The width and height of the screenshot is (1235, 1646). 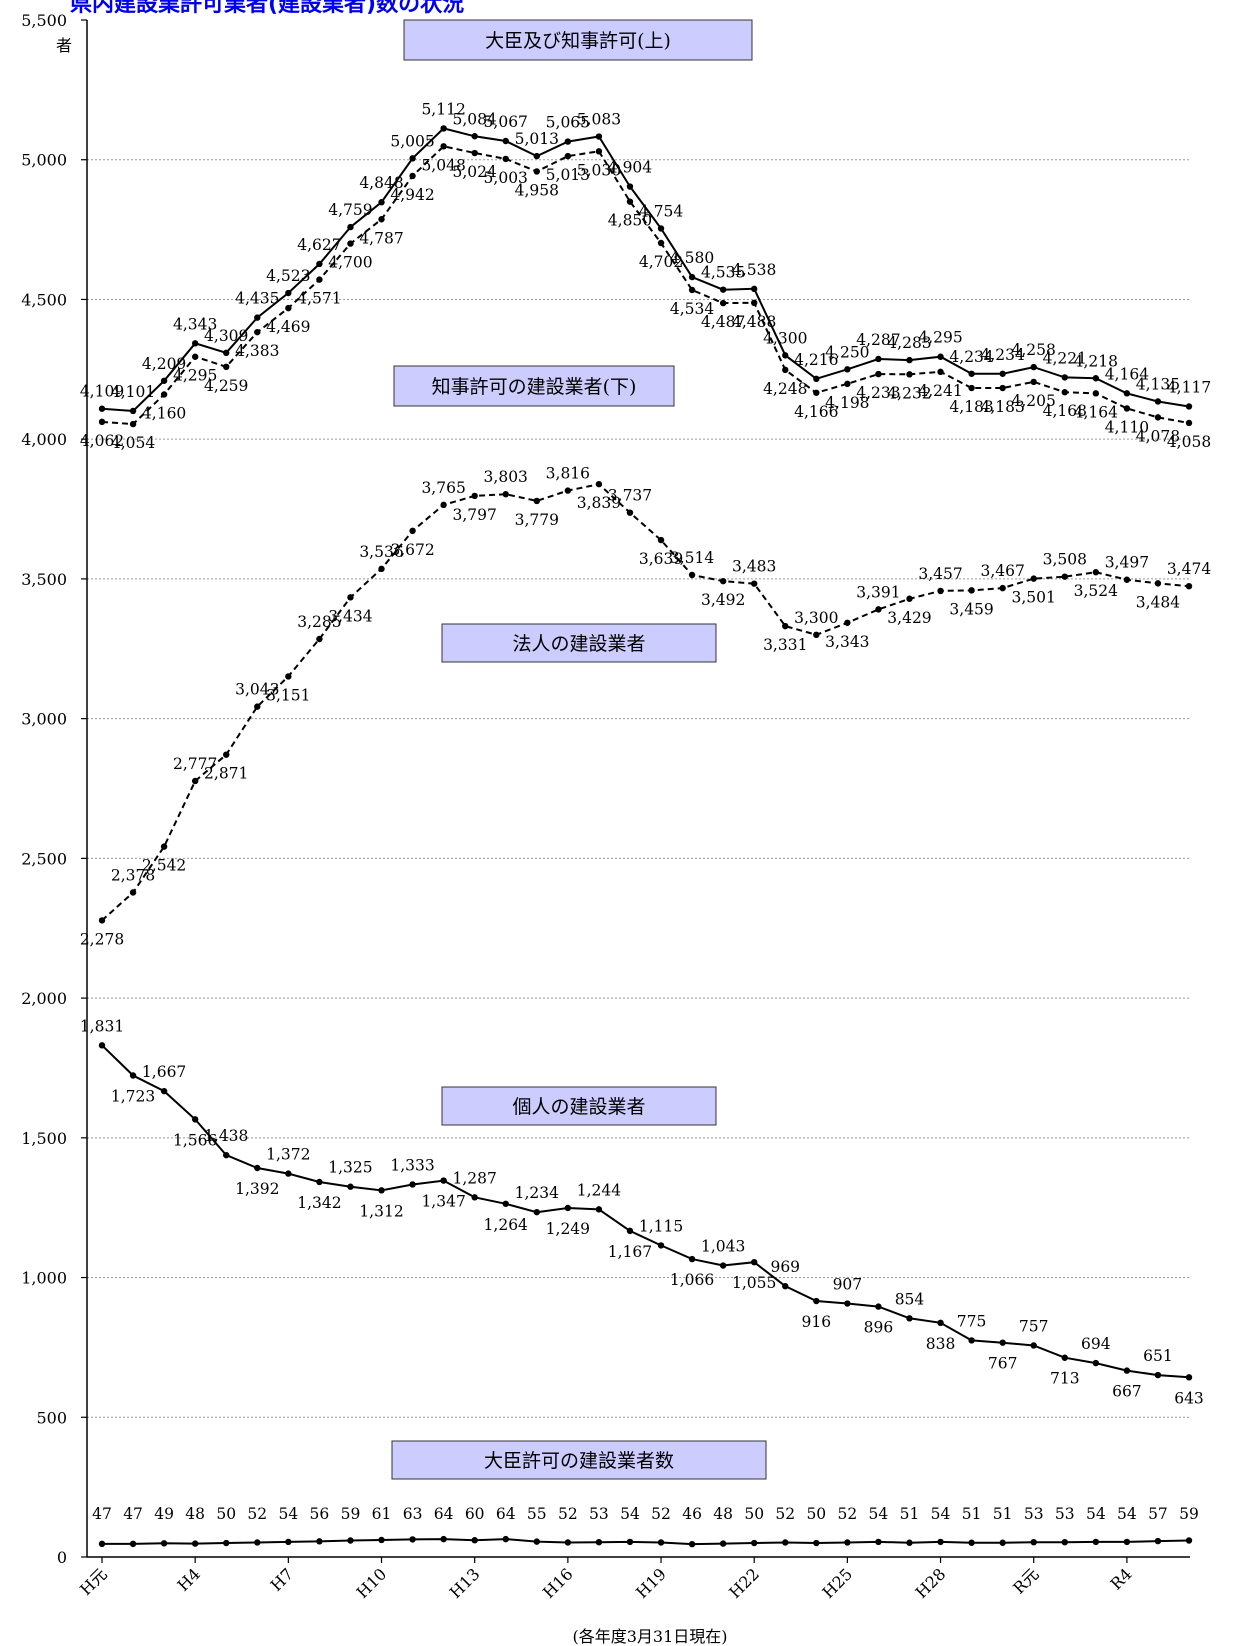 What do you see at coordinates (1065, 411) in the screenshot?
I see `data-label: 4,168` at bounding box center [1065, 411].